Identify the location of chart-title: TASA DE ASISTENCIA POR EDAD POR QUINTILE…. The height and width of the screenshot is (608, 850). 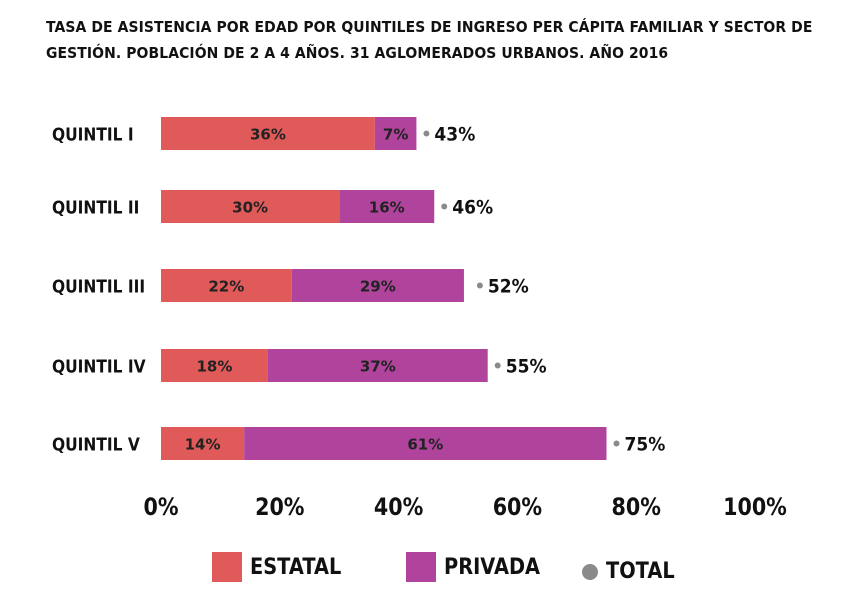
(429, 40).